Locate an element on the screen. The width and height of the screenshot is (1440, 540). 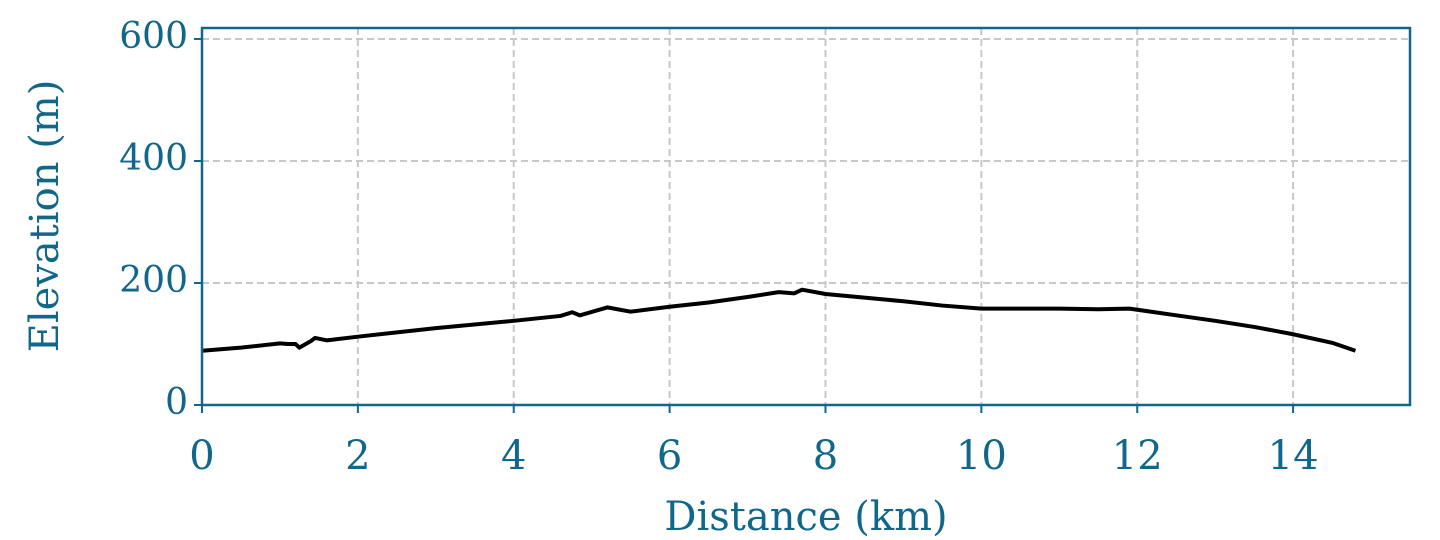
y-axis-label: Elevation (m) is located at coordinates (45, 216).